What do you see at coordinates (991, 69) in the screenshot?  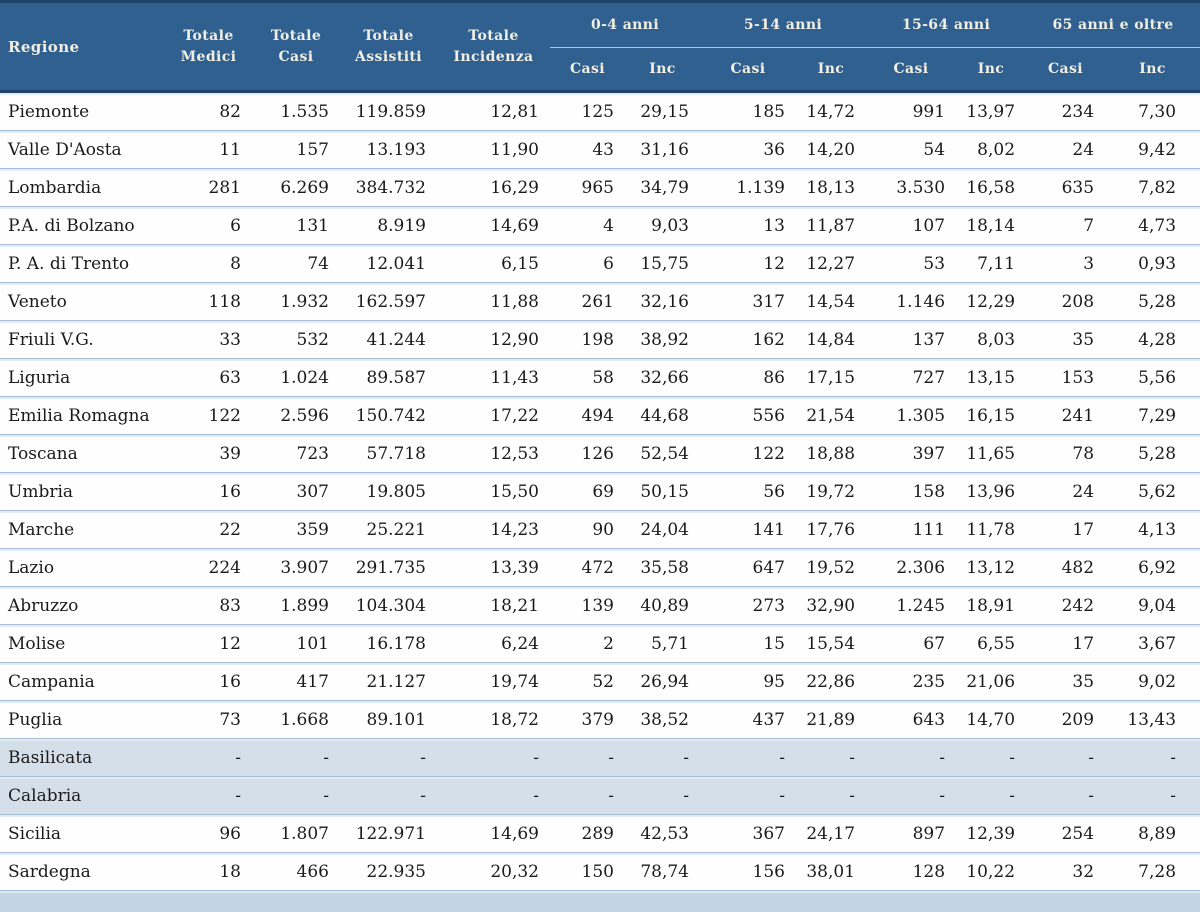 I see `subheader-inc-15-64: Inc` at bounding box center [991, 69].